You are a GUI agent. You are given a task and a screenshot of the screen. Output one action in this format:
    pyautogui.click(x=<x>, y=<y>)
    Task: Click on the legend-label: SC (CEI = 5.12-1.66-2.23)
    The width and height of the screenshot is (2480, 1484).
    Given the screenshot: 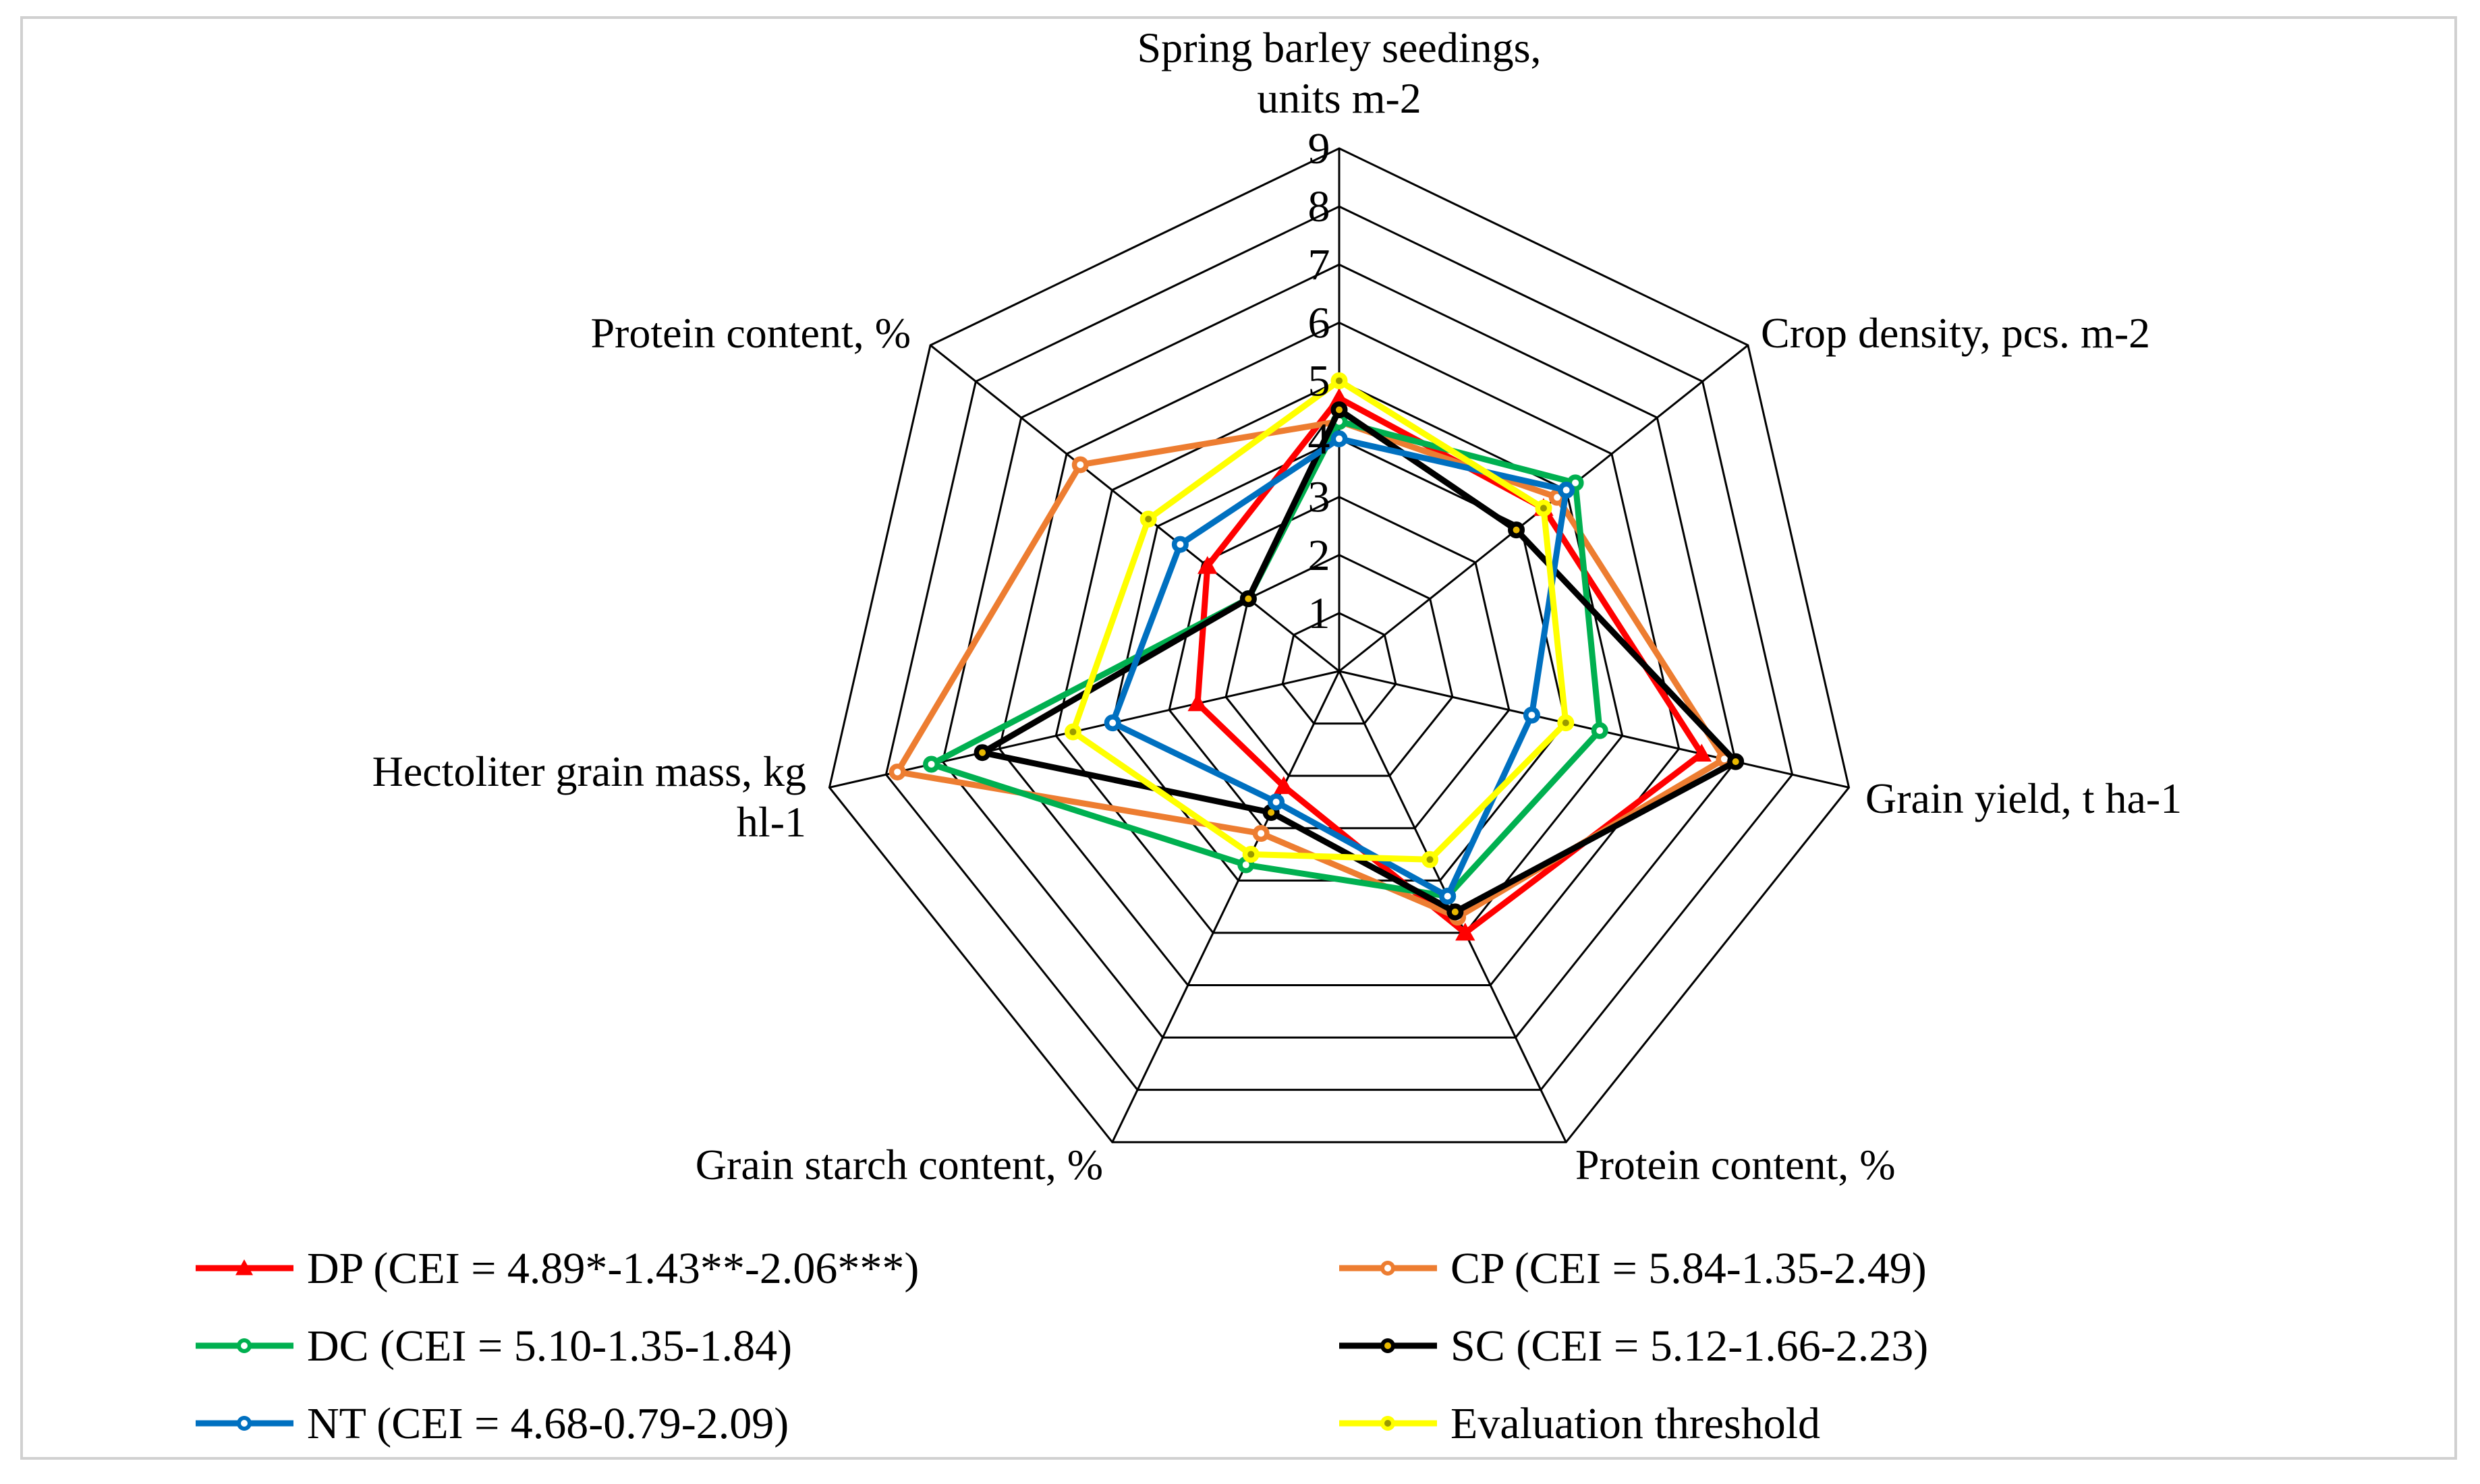 What is the action you would take?
    pyautogui.click(x=1689, y=1346)
    